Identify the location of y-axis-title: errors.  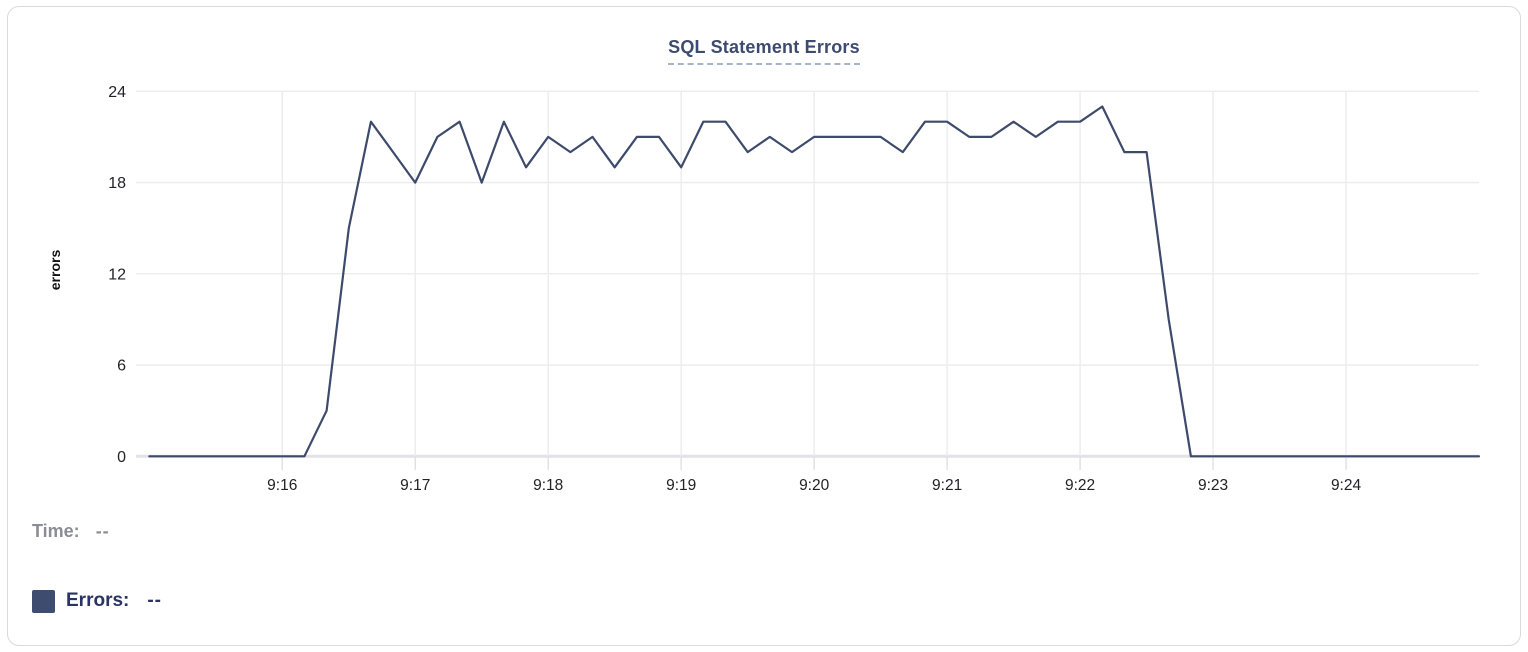
(55, 270).